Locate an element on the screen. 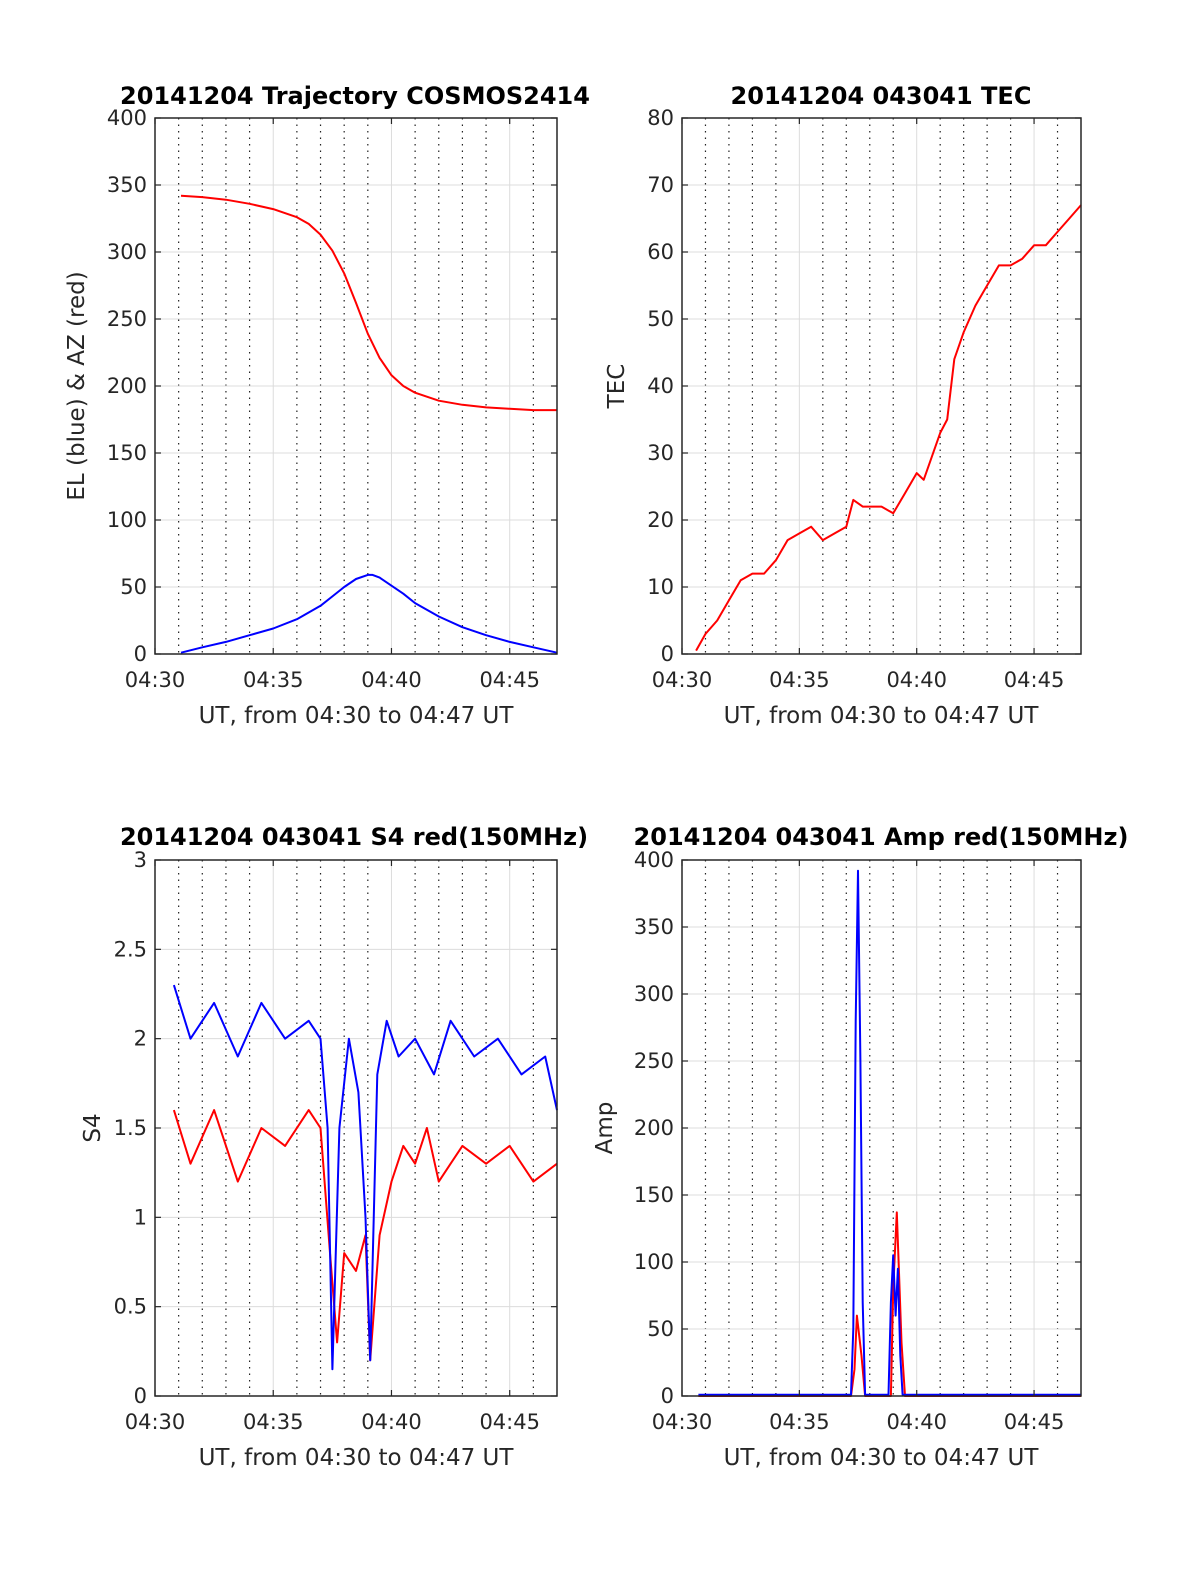 This screenshot has width=1200, height=1575. y-tick-label: 80 is located at coordinates (660, 118).